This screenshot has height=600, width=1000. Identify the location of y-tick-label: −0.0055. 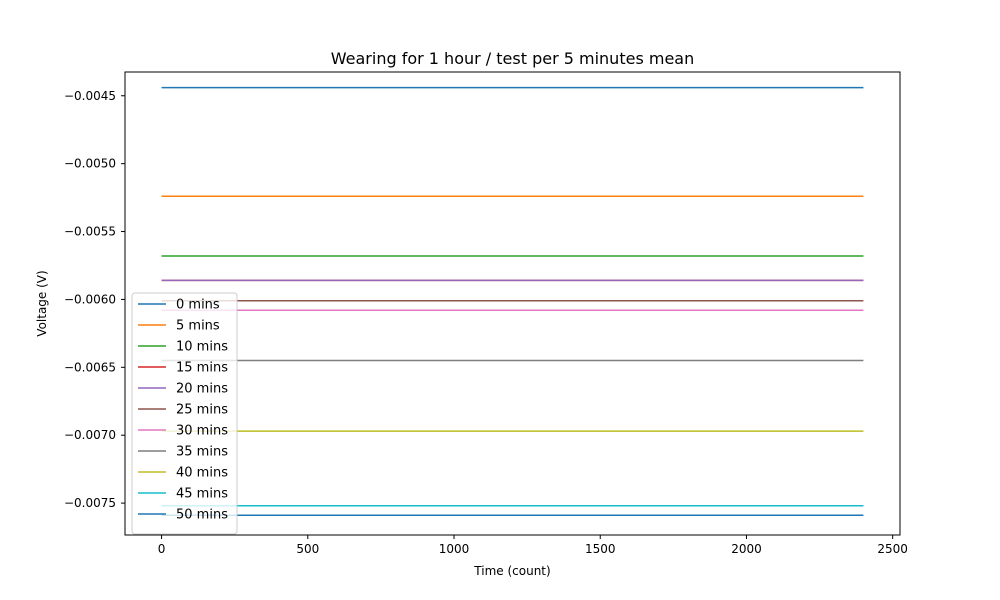
(90, 232).